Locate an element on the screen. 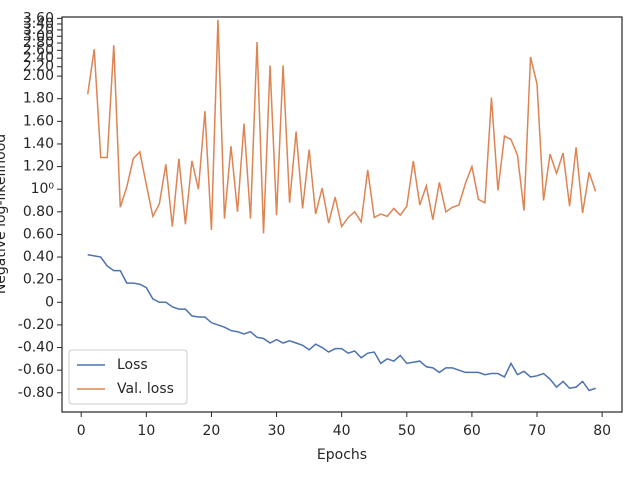  y-tick-label: 2.60 is located at coordinates (38, 50).